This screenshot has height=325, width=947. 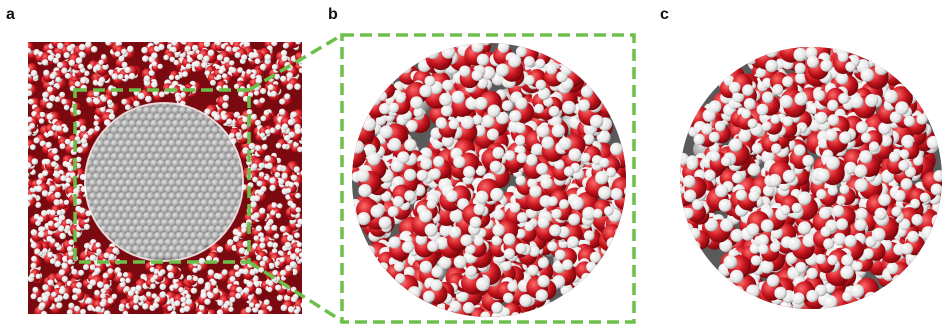 I want to click on panel-a-metal-core, so click(x=164, y=182).